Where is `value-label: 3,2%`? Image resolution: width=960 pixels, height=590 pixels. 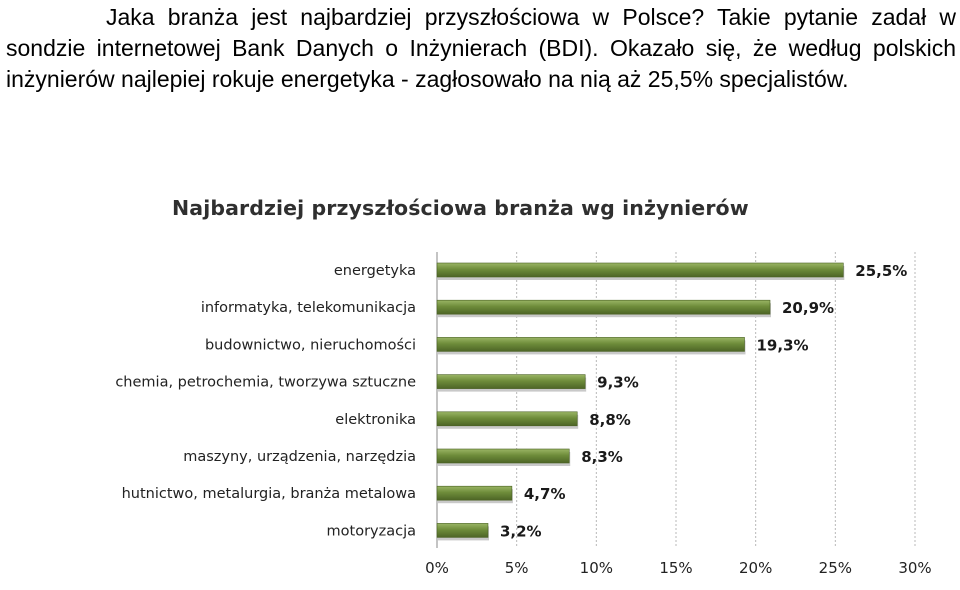 value-label: 3,2% is located at coordinates (521, 531).